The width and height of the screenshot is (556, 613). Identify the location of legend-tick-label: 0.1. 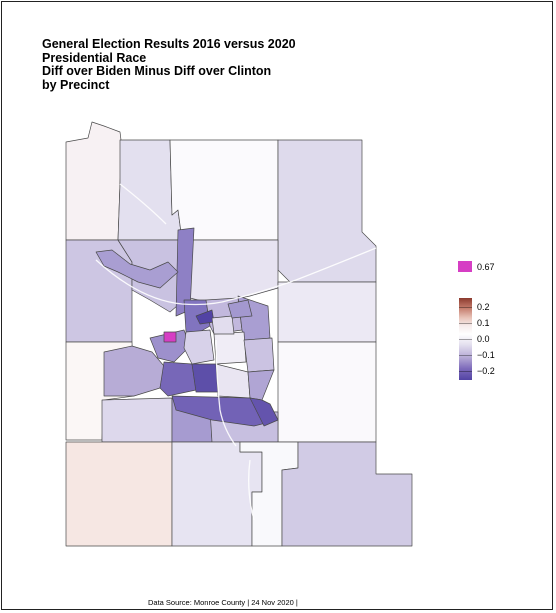
(483, 323).